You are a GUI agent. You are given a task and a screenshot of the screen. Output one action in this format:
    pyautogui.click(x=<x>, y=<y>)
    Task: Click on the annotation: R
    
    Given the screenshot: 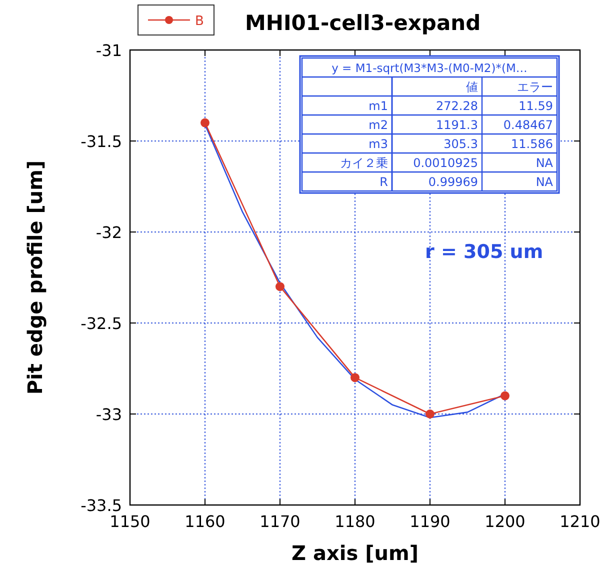 What is the action you would take?
    pyautogui.click(x=384, y=182)
    